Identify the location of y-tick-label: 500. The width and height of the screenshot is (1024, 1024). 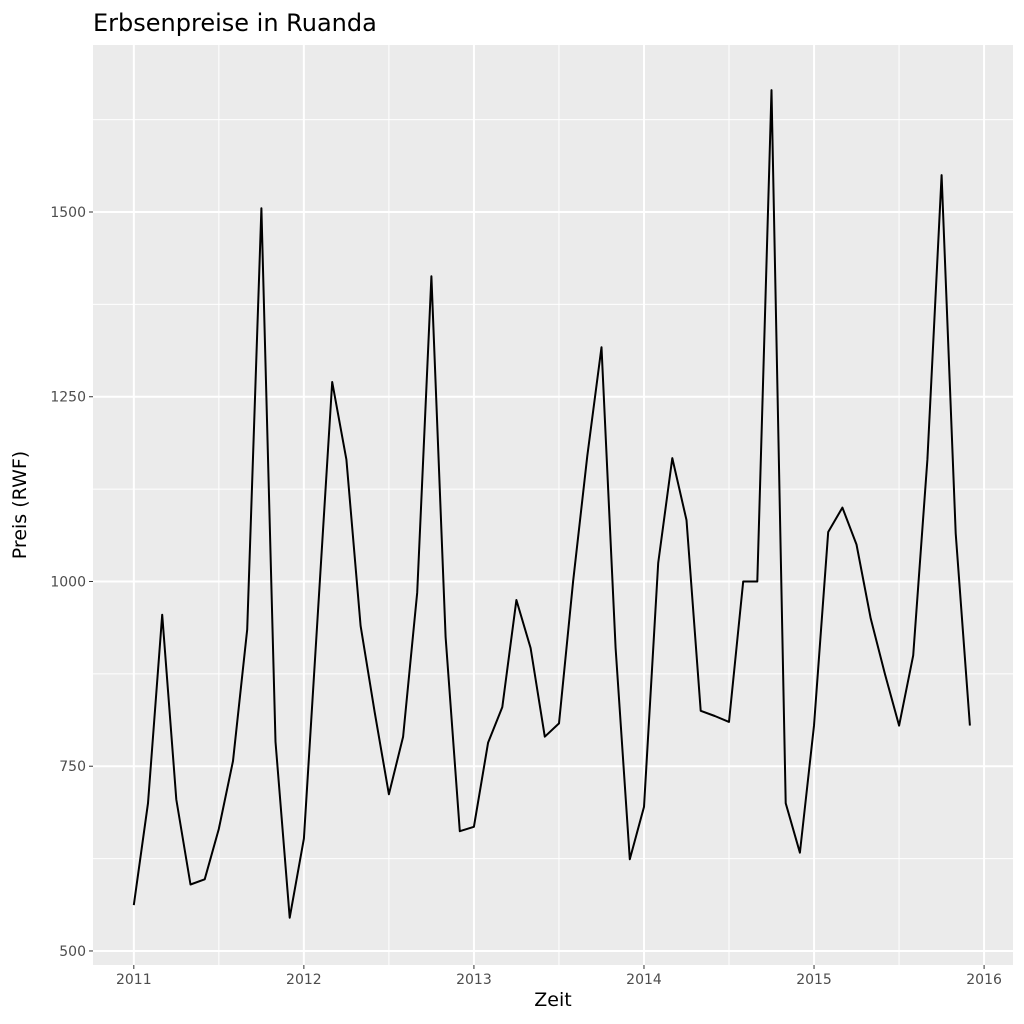
(72, 952).